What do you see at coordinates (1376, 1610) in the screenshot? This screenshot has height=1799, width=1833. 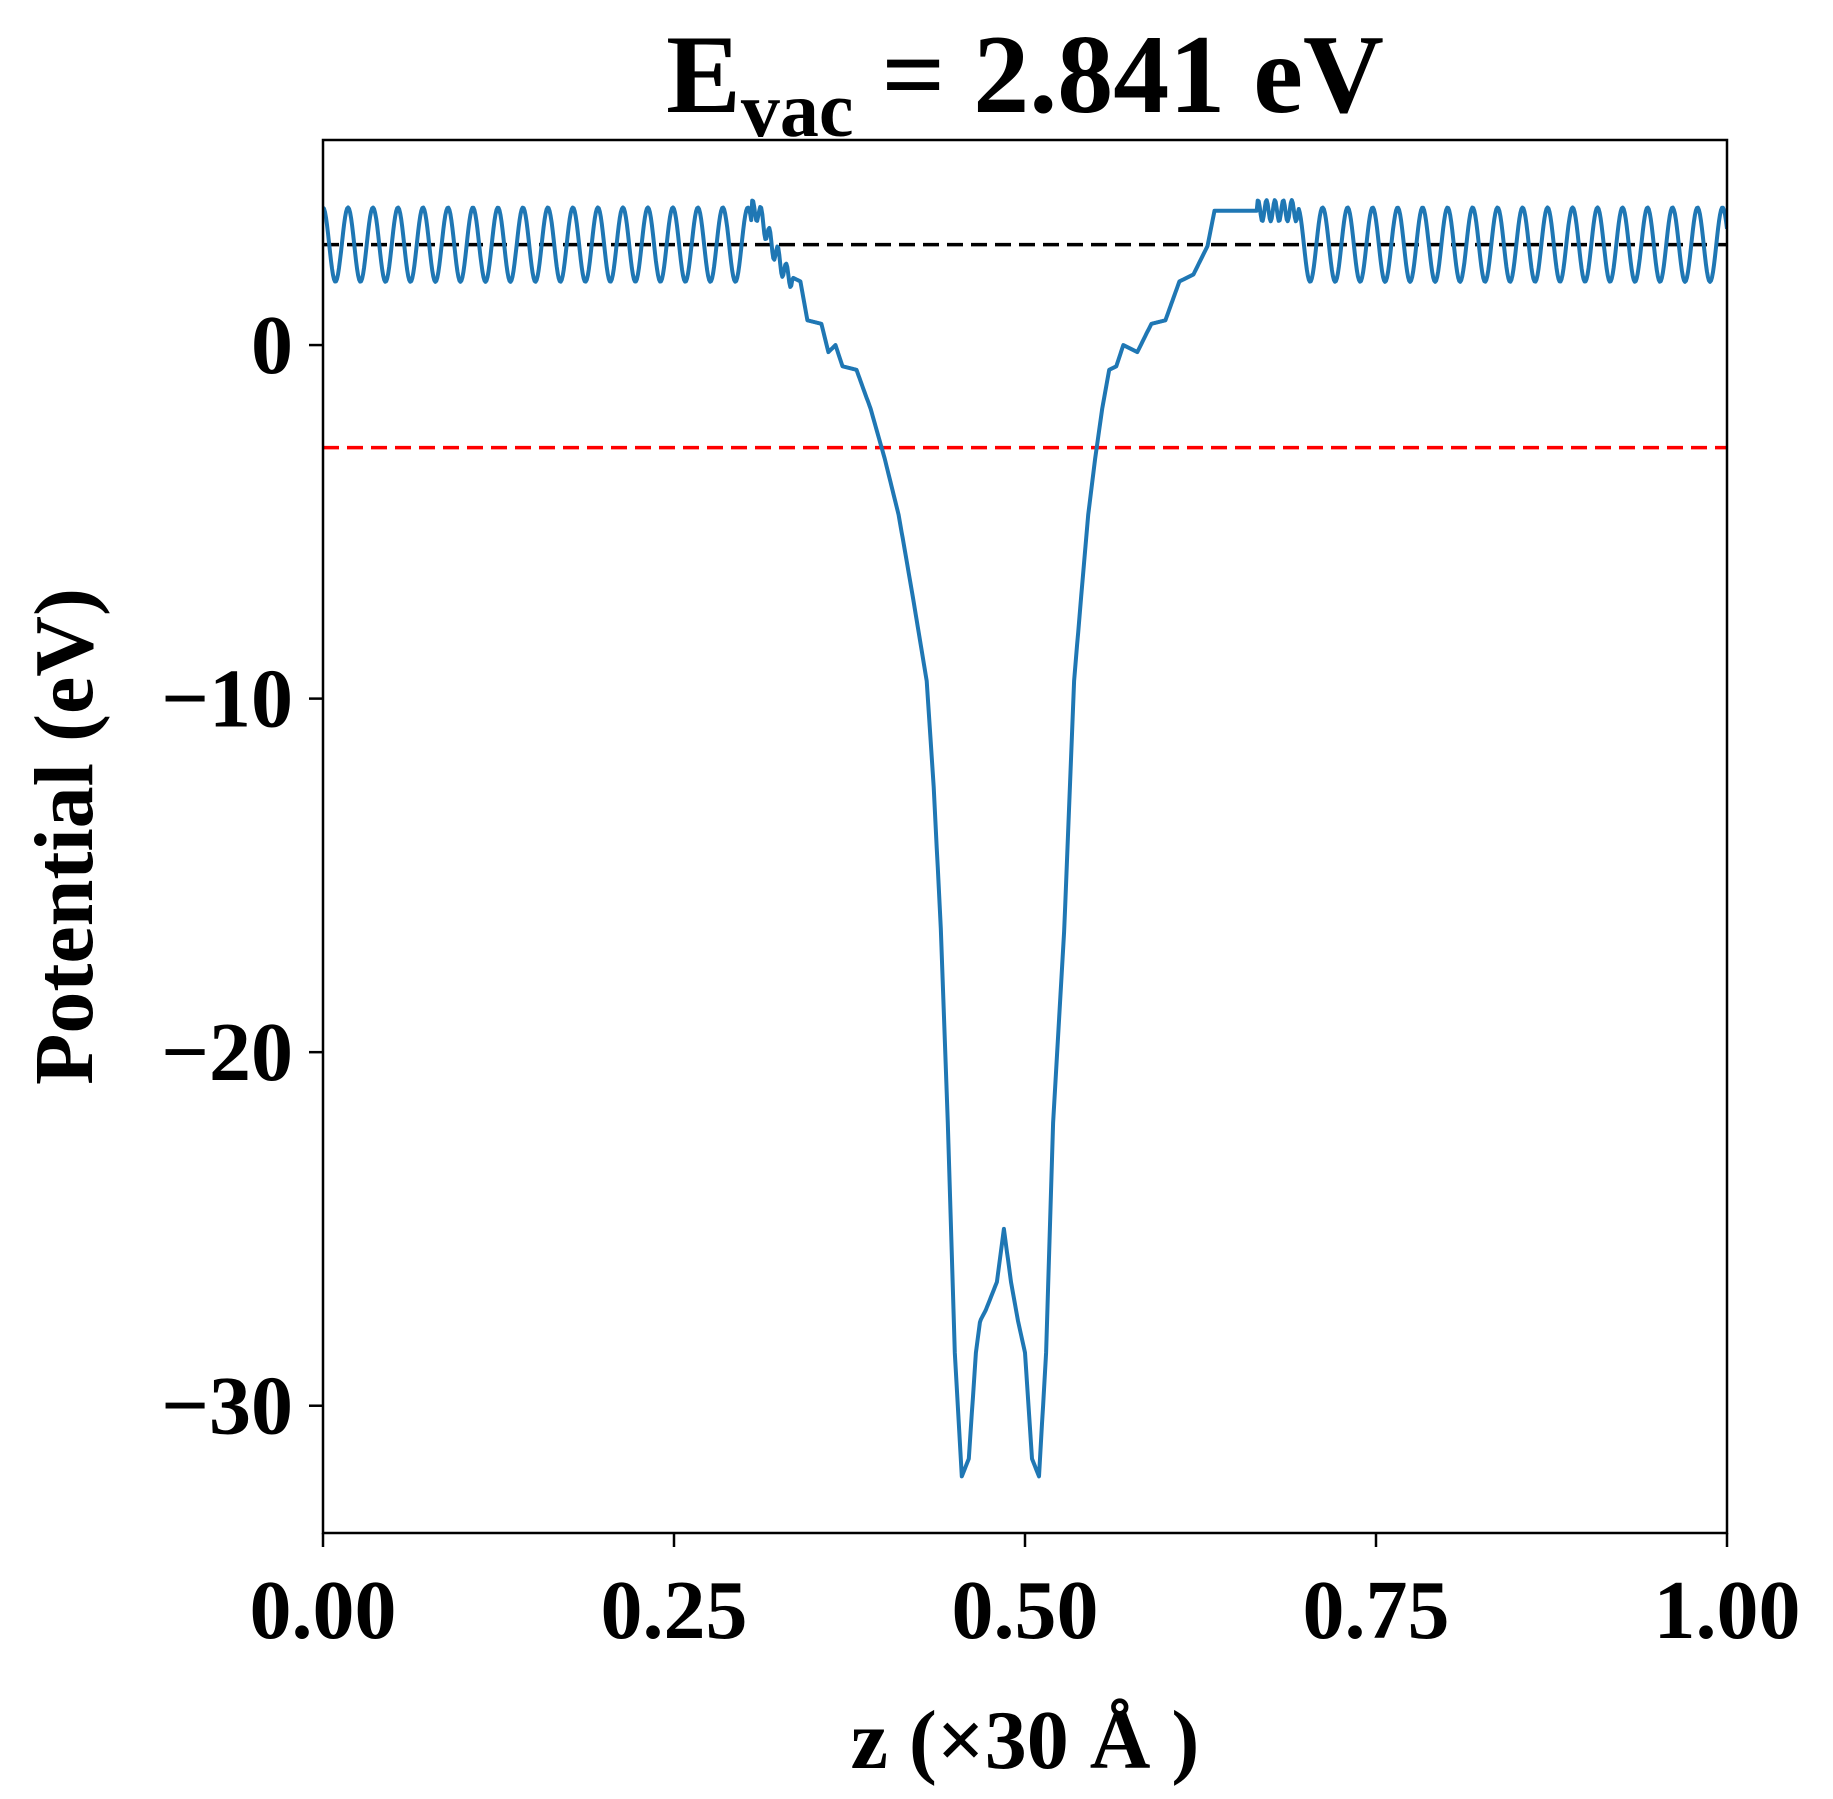 I see `x-tick-label: 0.75` at bounding box center [1376, 1610].